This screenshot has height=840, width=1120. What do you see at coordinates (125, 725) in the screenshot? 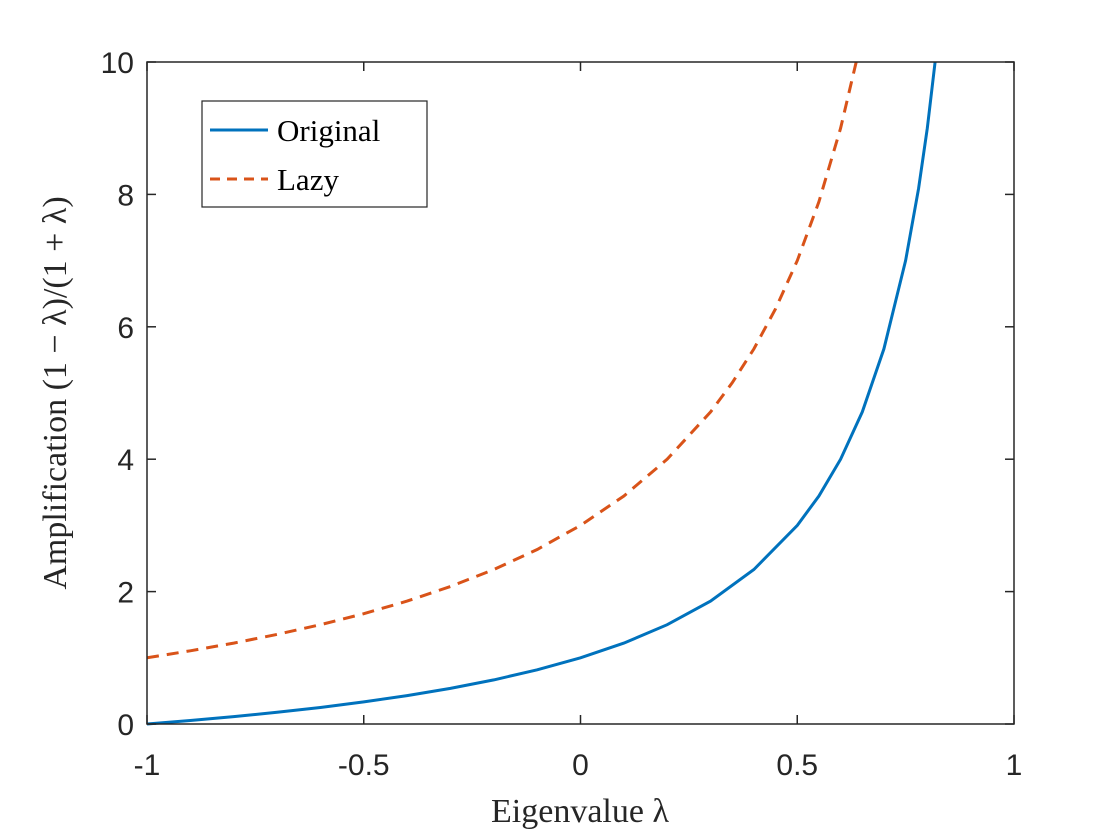
I see `y-tick-label: 0` at bounding box center [125, 725].